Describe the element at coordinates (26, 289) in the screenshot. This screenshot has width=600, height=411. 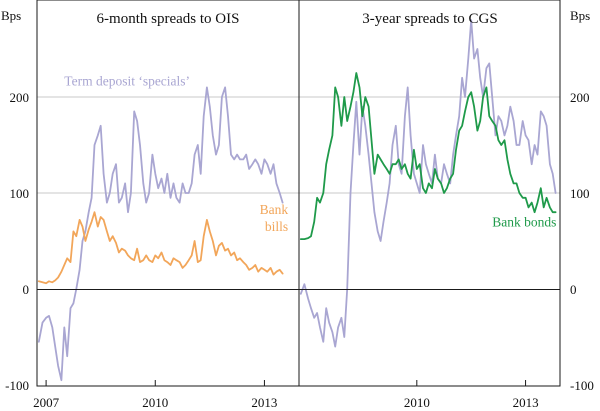
I see `y-tick-label-left: 0` at that location.